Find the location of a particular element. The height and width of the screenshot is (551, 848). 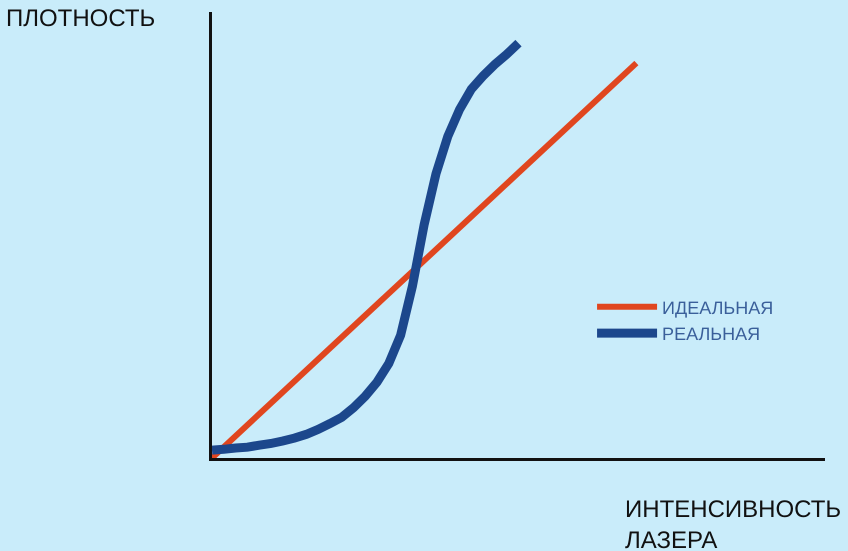

x-axis-title: ИНТЕНСИВНОСТЬ ЛАЗЕРА is located at coordinates (733, 523).